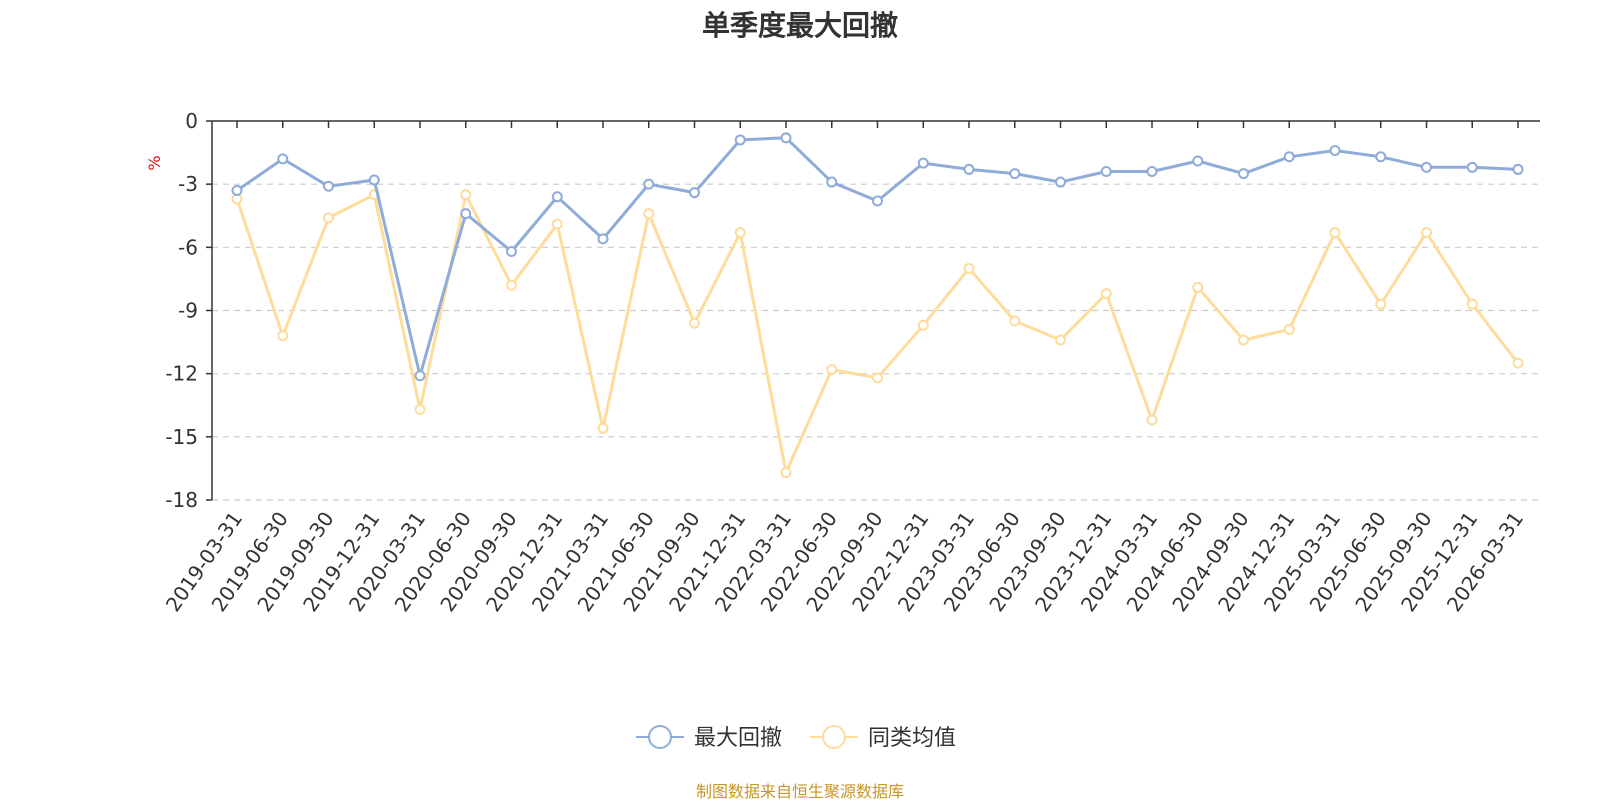 This screenshot has height=802, width=1600. I want to click on y-tick-label: -12, so click(181, 374).